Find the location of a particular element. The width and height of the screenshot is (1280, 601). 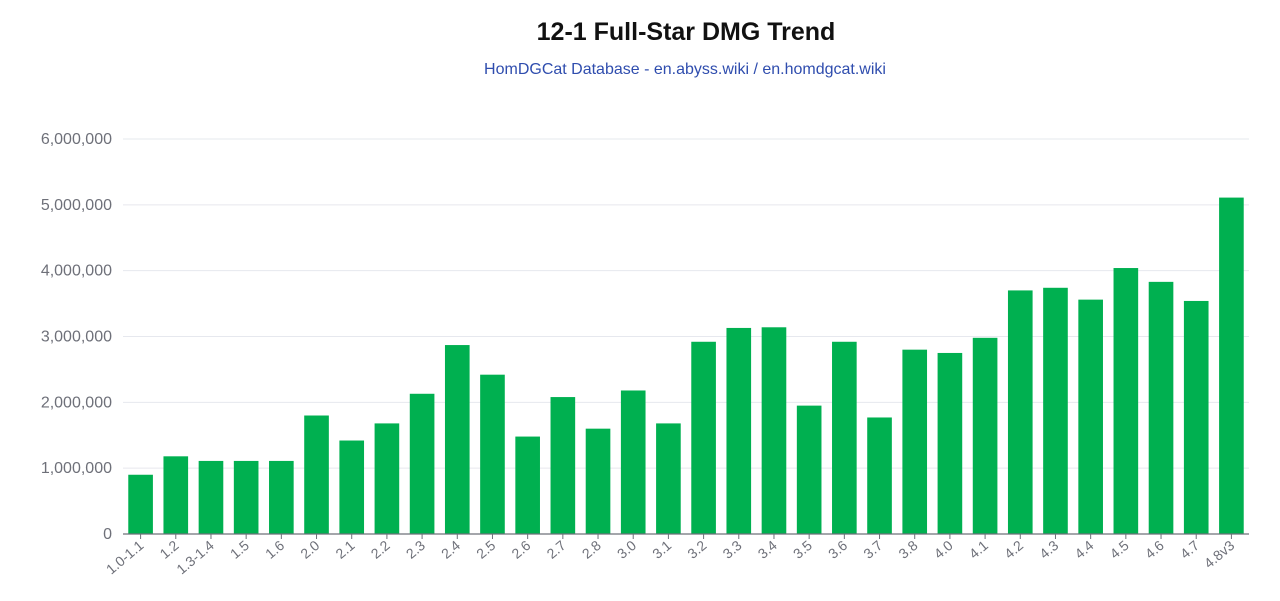

x-tick-label: 4.8v3 is located at coordinates (1219, 554).